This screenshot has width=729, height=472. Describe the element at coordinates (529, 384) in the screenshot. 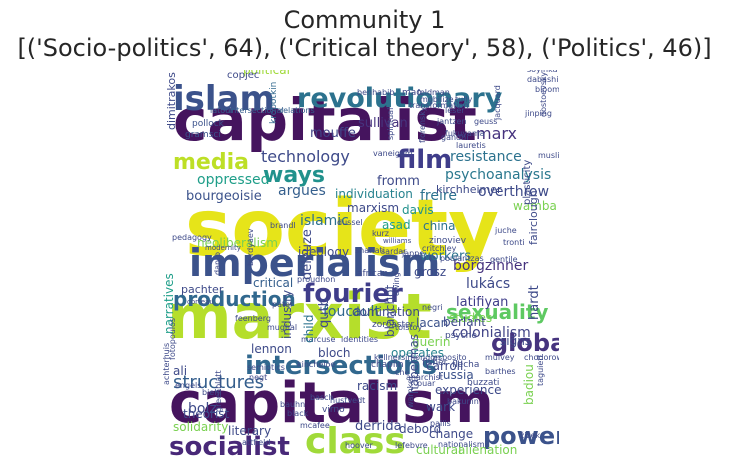

I see `cloud-word: badiou` at that location.